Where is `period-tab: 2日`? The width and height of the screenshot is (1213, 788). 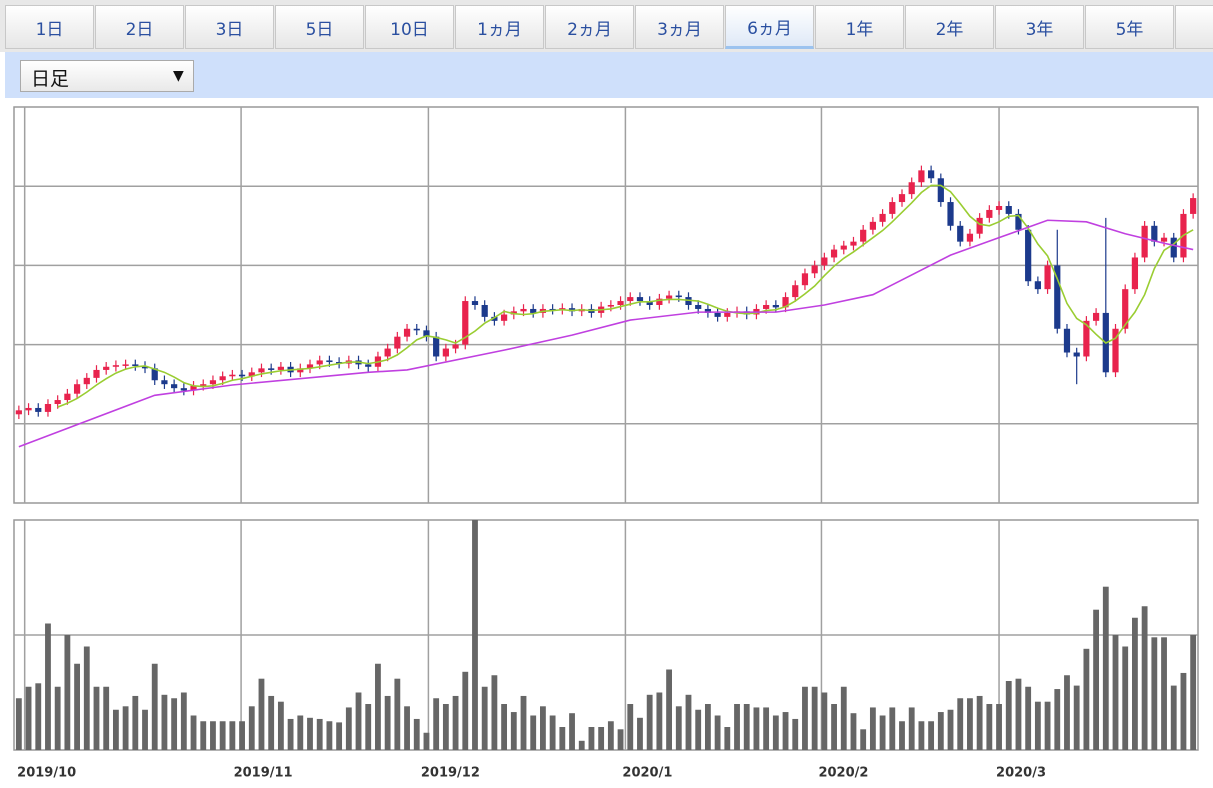 period-tab: 2日 is located at coordinates (139, 27).